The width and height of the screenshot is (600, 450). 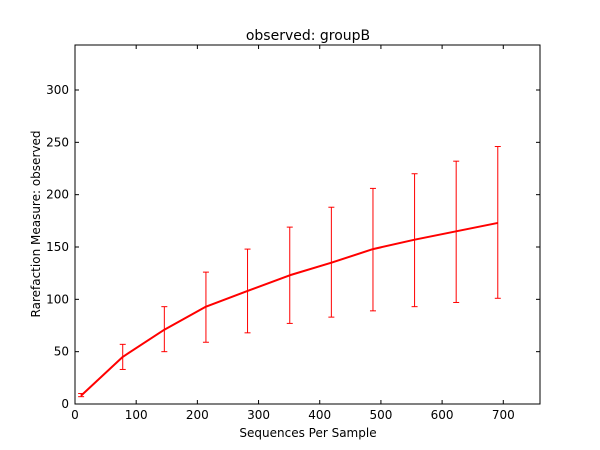 I want to click on x-axis-label: Sequences Per Sample, so click(x=307, y=433).